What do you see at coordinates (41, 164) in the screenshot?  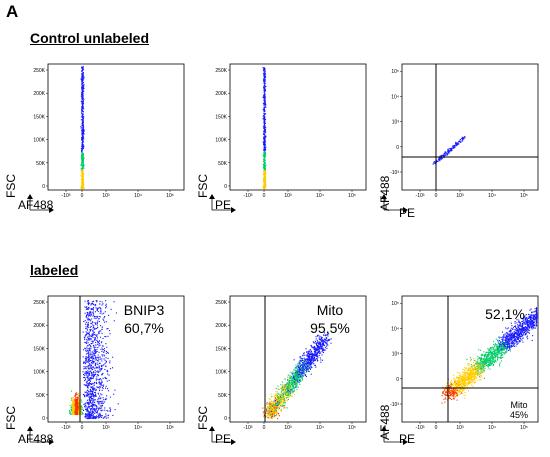 I see `y-tick-label: 50K` at bounding box center [41, 164].